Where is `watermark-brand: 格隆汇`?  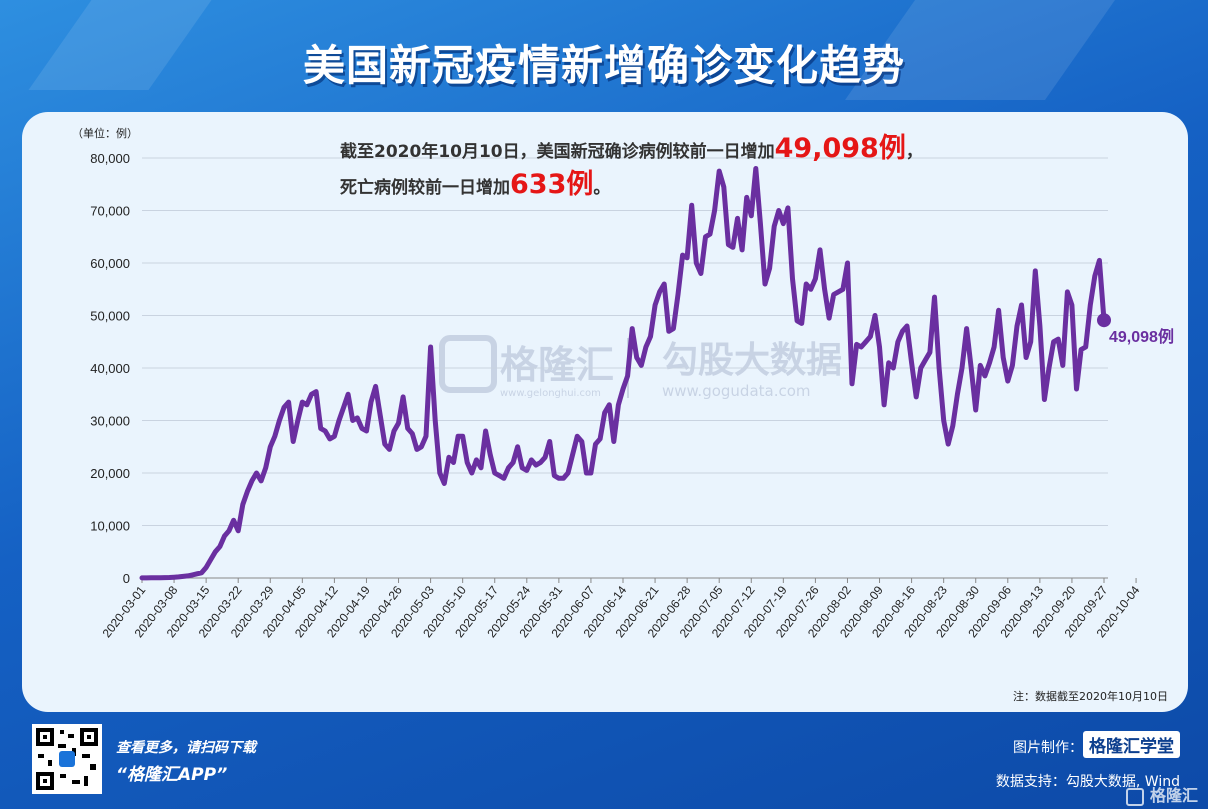
watermark-brand: 格隆汇 is located at coordinates (557, 365).